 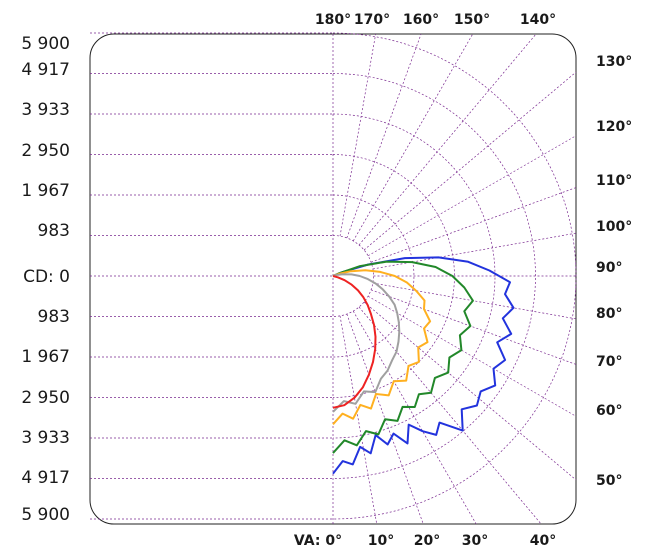 What do you see at coordinates (475, 541) in the screenshot?
I see `bottom-angle-label: 30°` at bounding box center [475, 541].